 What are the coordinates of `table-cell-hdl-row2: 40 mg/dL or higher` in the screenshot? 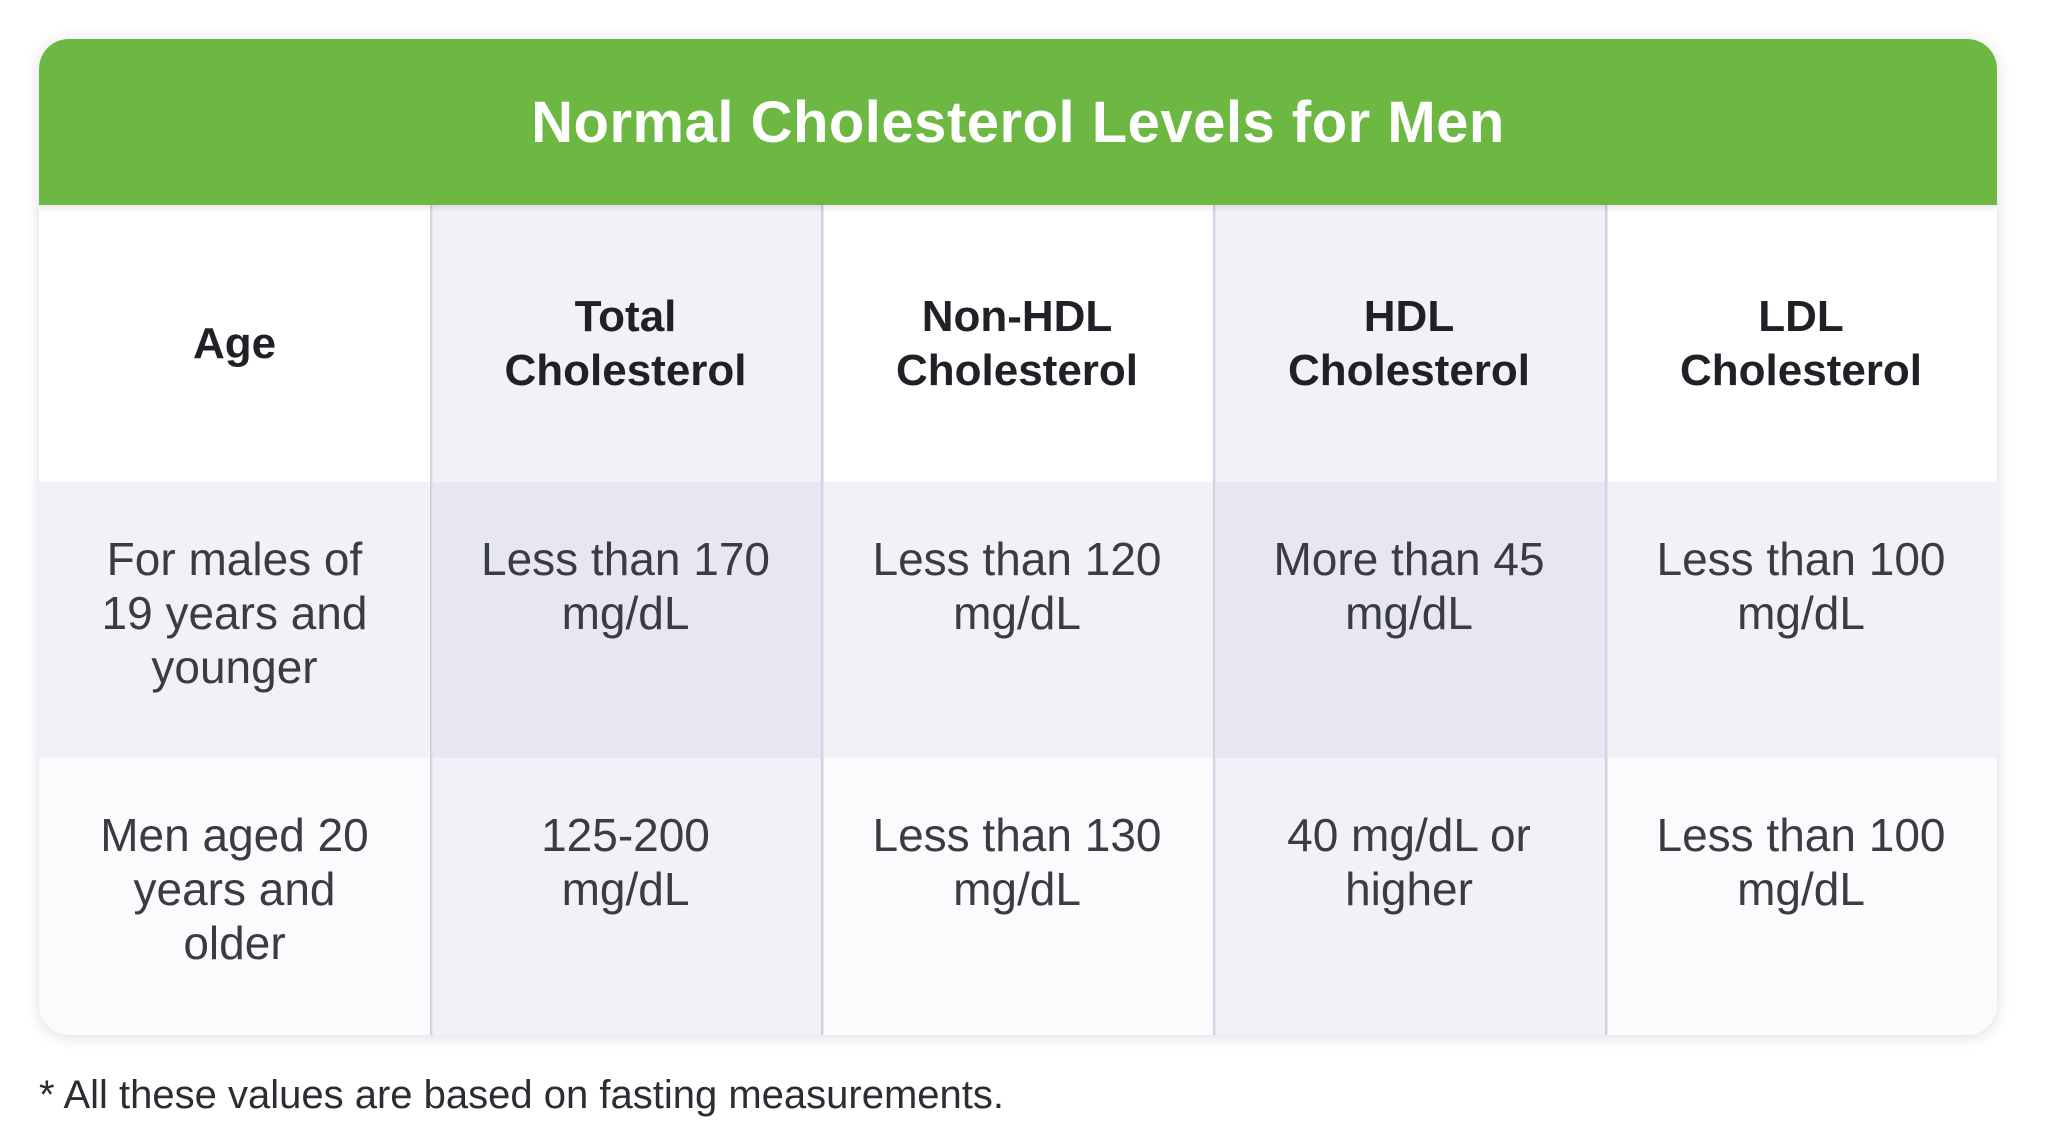 It's located at (1409, 896).